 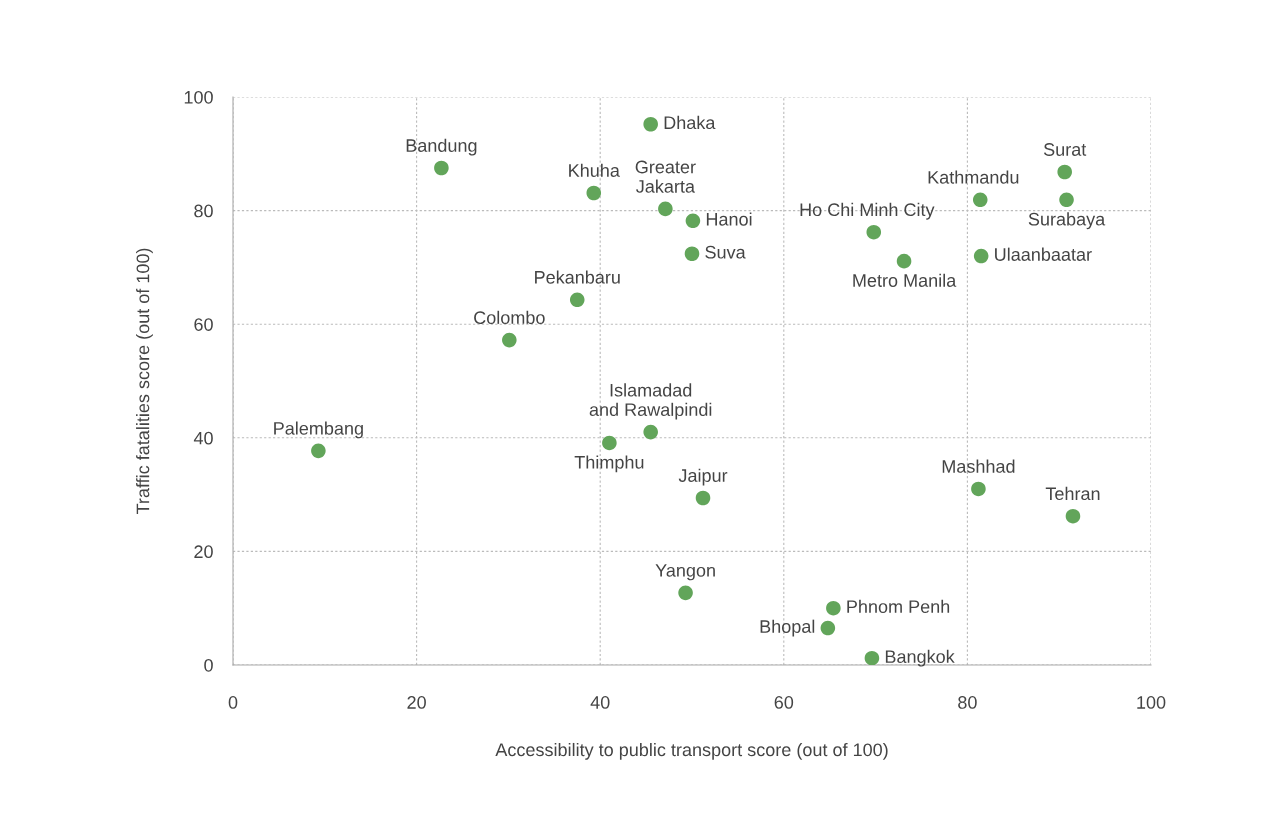 What do you see at coordinates (203, 438) in the screenshot?
I see `y-tick-label: 40` at bounding box center [203, 438].